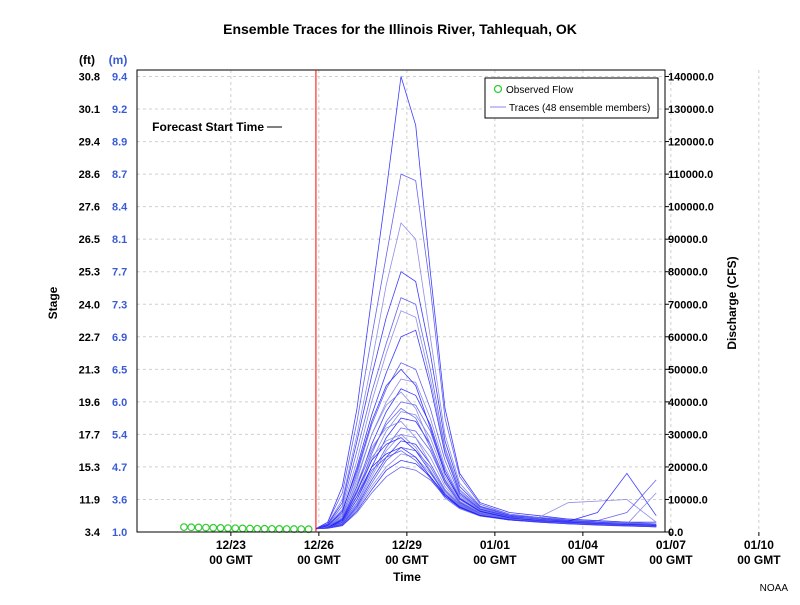 This screenshot has height=605, width=800. What do you see at coordinates (119, 468) in the screenshot?
I see `y-tick-label-m: 4.7` at bounding box center [119, 468].